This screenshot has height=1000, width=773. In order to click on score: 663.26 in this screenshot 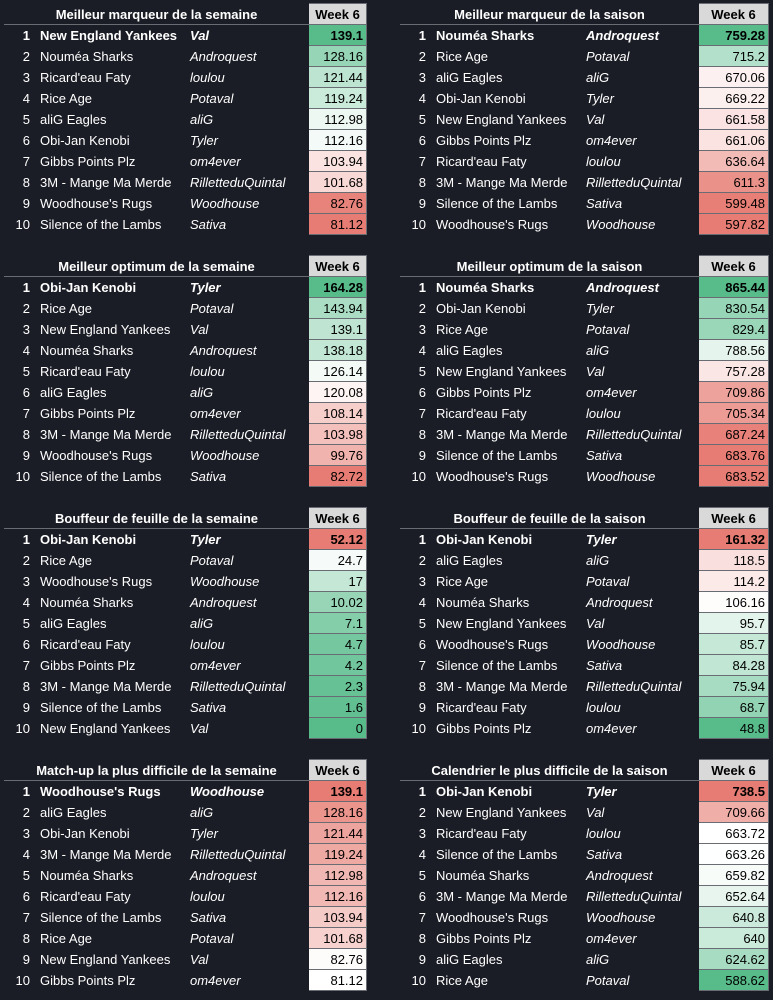, I will do `click(734, 854)`.